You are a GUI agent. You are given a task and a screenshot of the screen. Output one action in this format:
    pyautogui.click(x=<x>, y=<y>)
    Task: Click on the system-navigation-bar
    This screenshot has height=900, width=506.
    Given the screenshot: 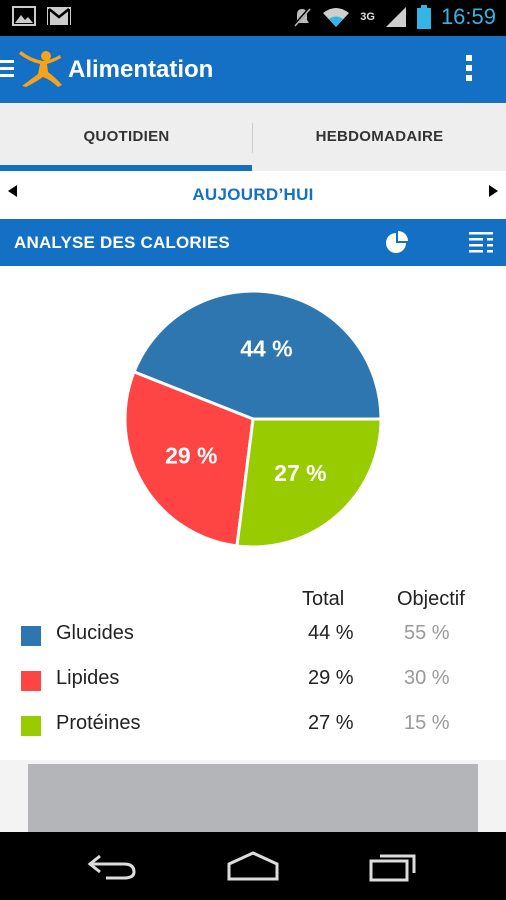 What is the action you would take?
    pyautogui.click(x=253, y=866)
    